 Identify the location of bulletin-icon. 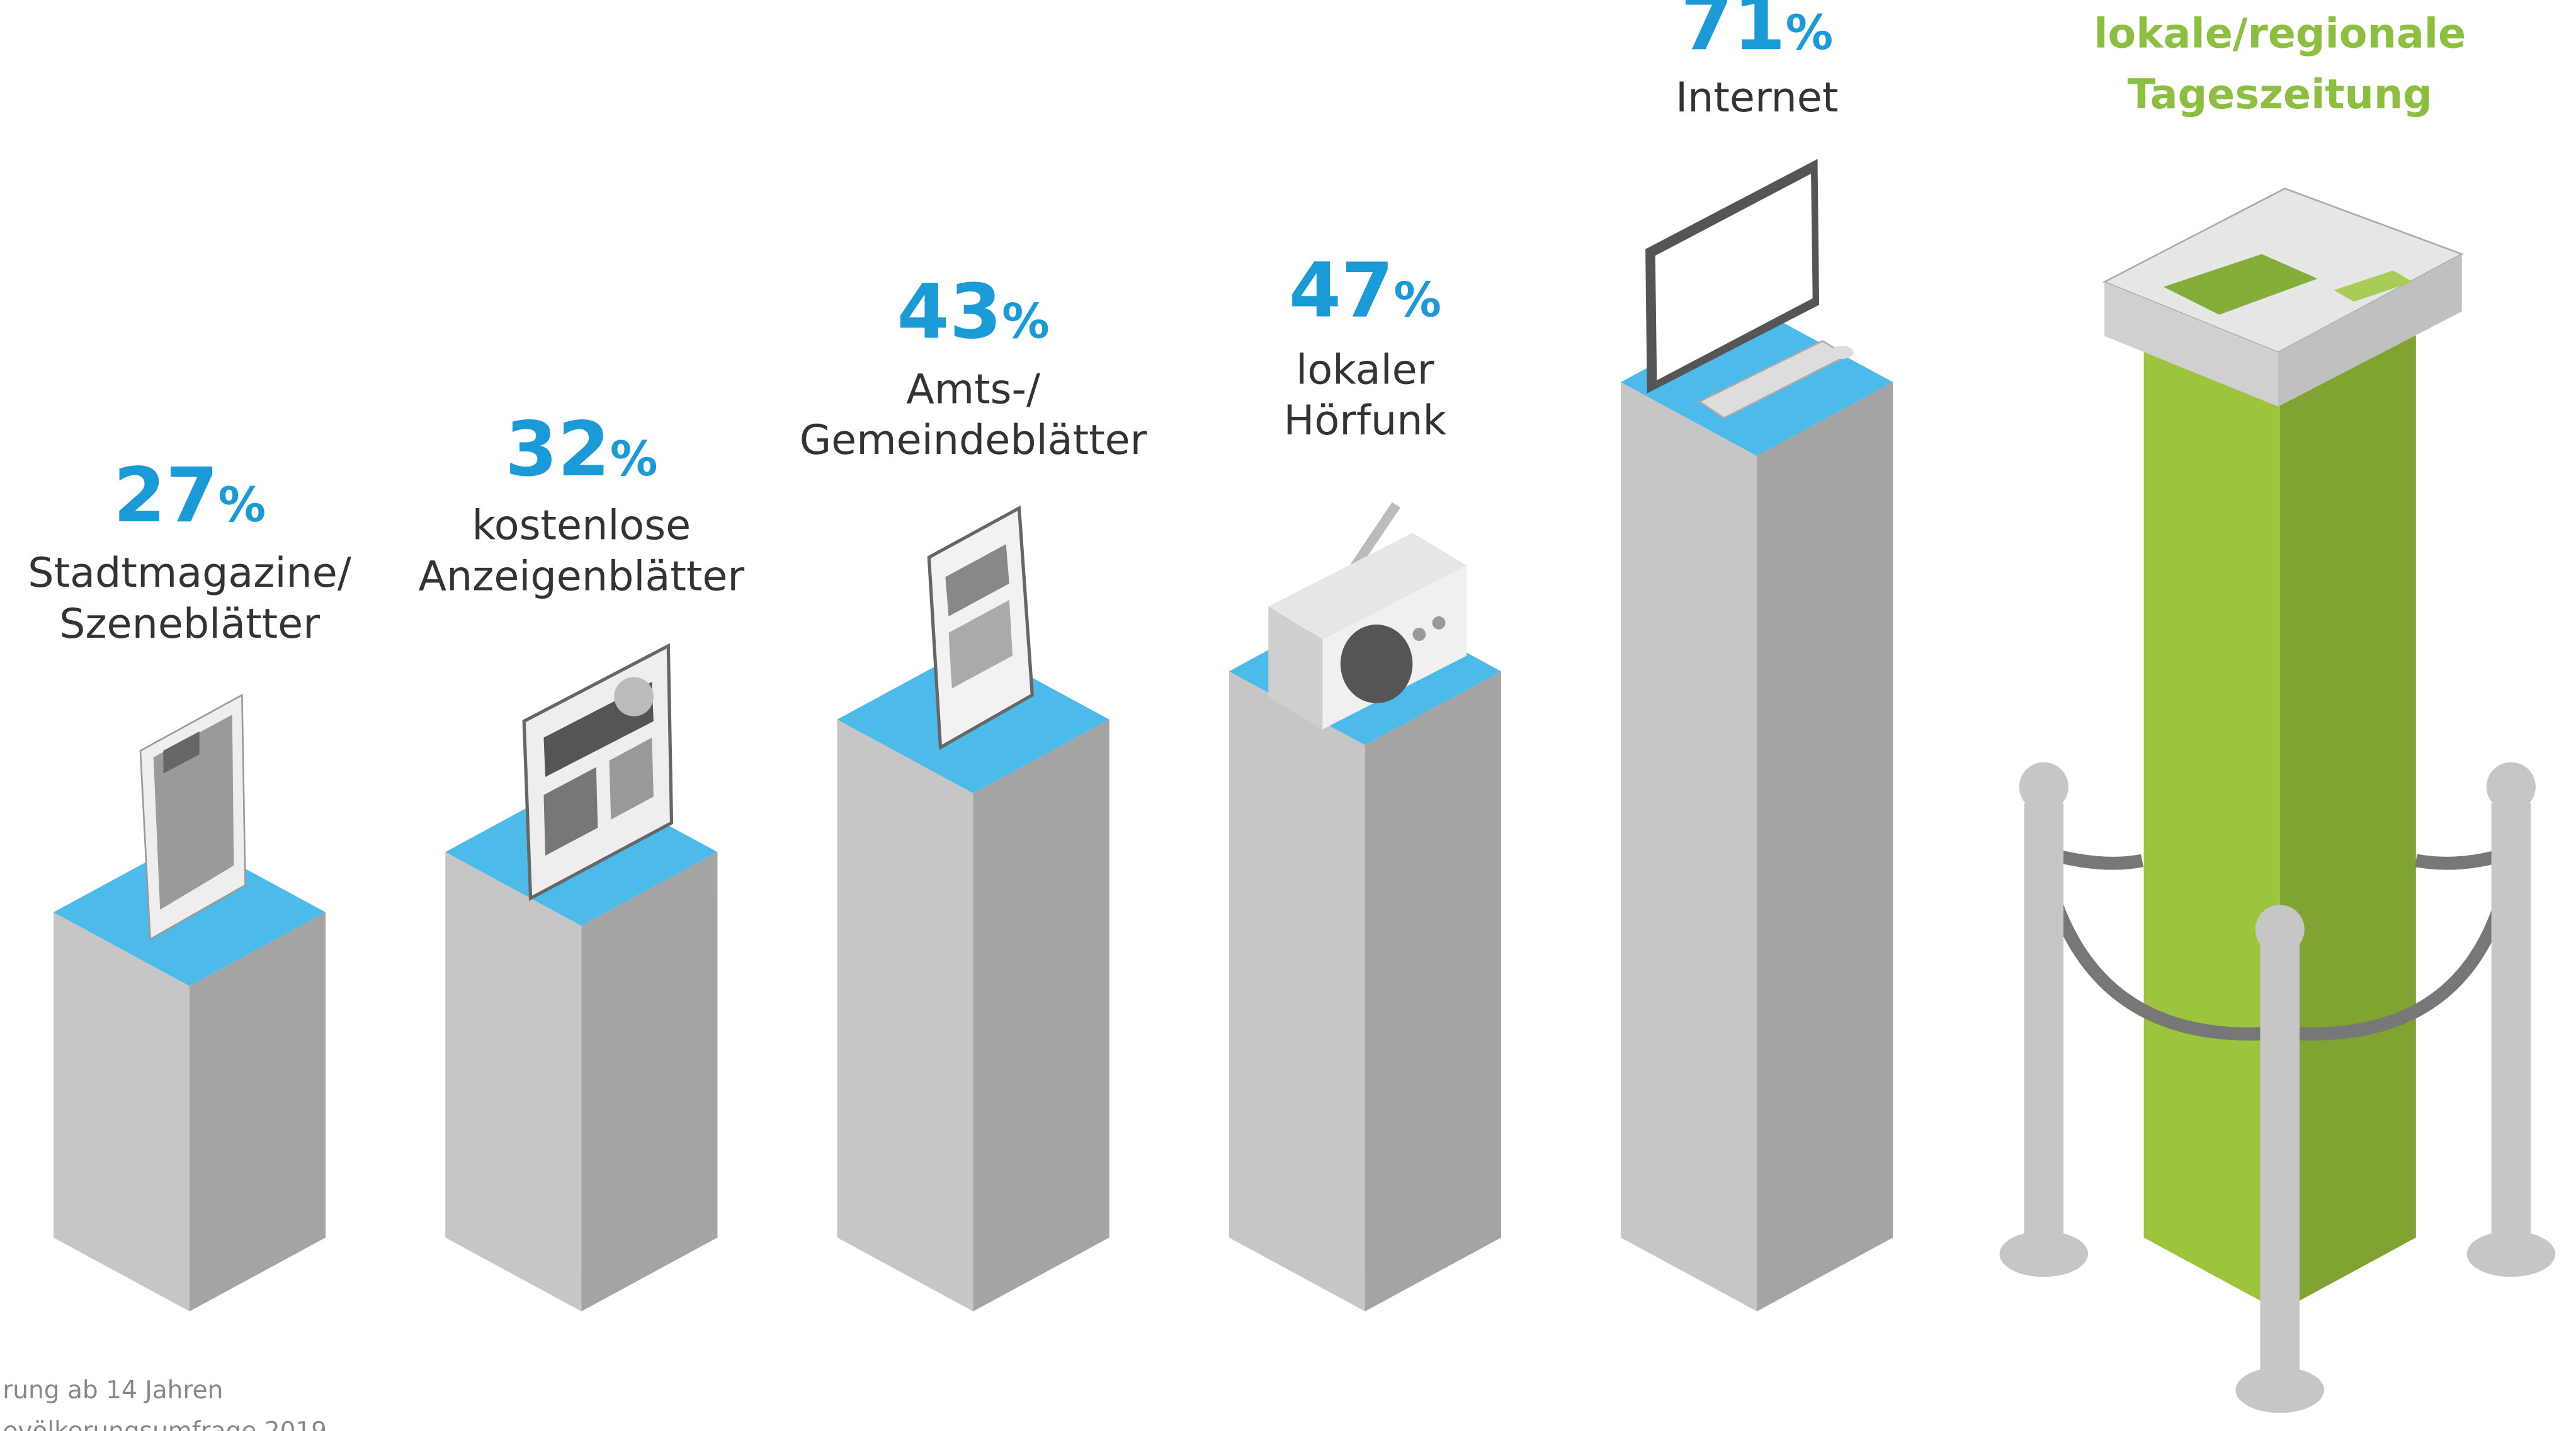
(981, 627).